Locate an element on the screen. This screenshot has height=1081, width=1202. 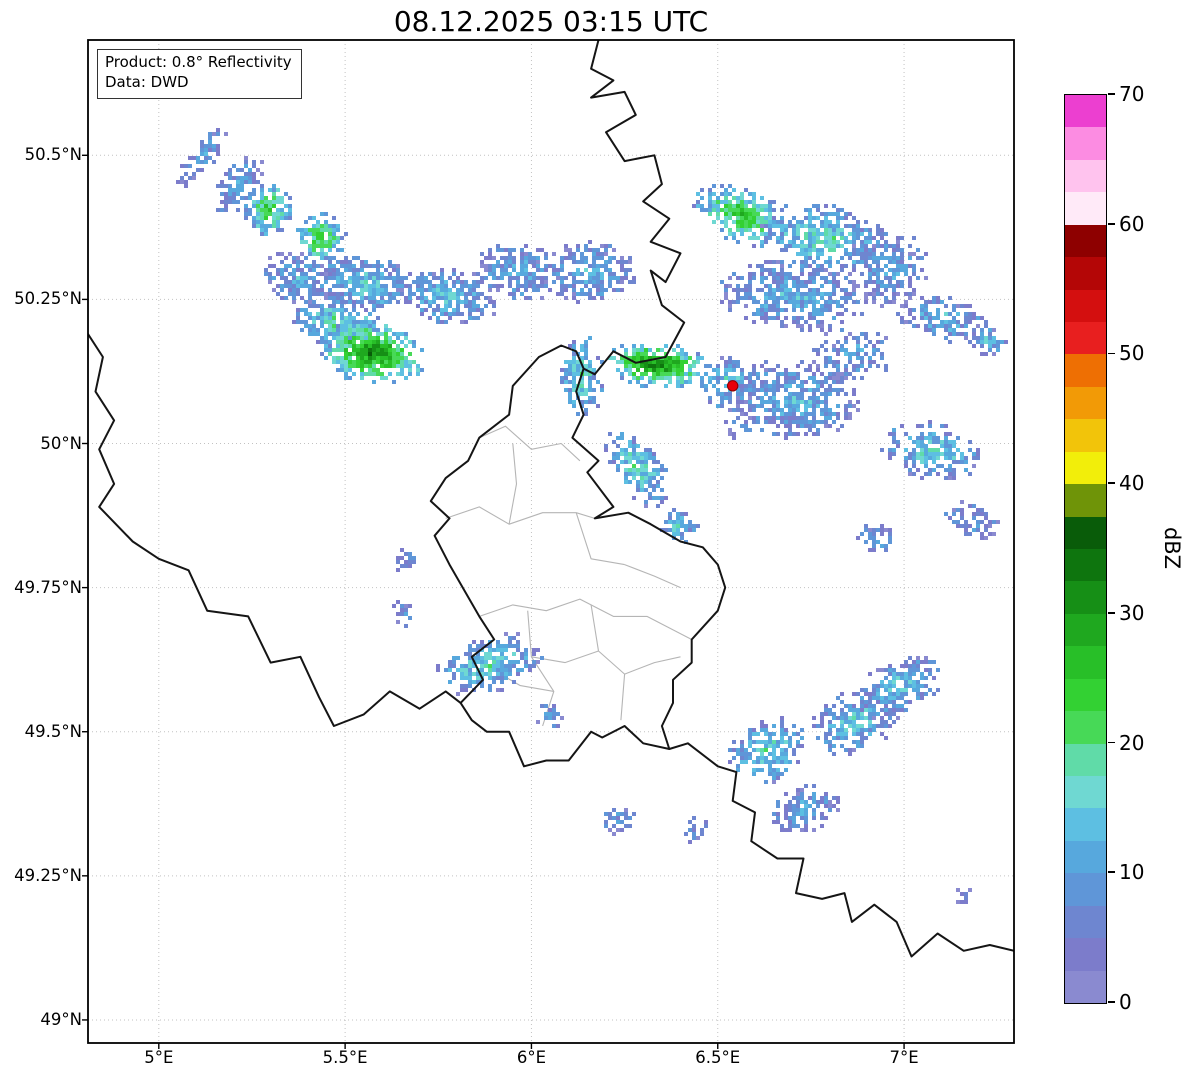
colorbar-tick-label: 30 is located at coordinates (1132, 612).